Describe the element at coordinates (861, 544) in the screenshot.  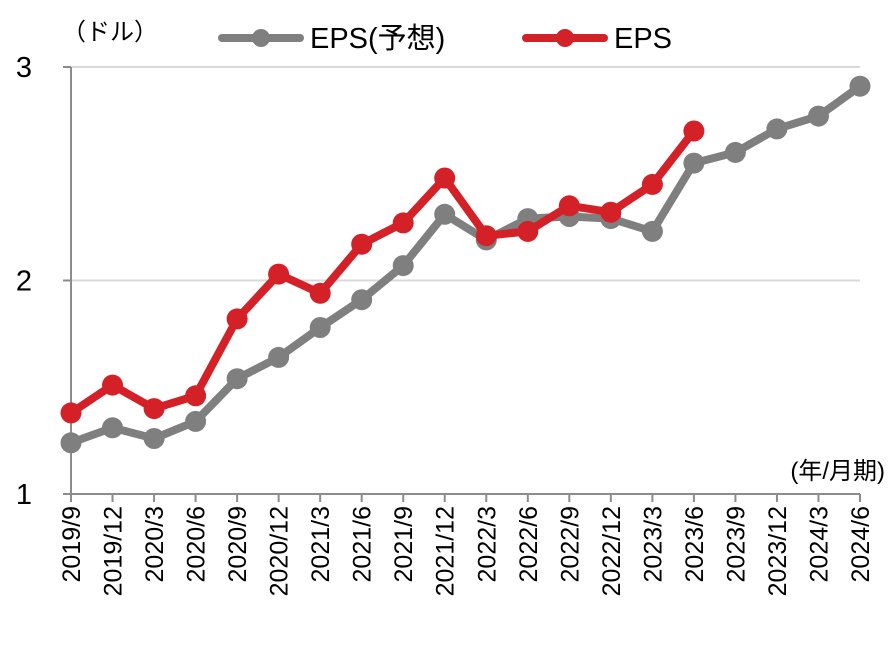
I see `x-tick-label: 2024/6` at that location.